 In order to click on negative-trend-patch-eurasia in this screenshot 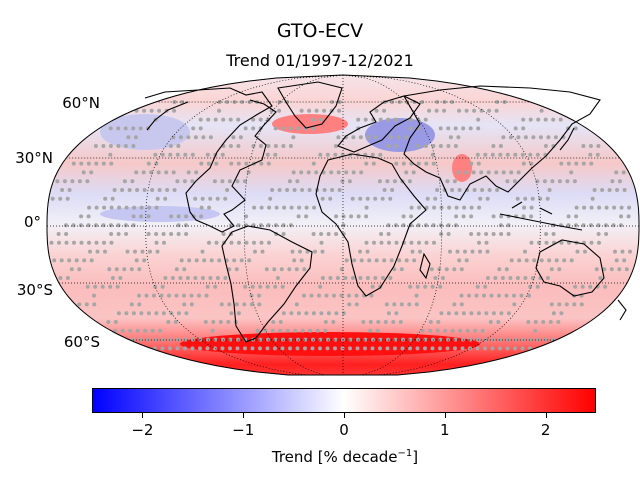, I will do `click(400, 135)`.